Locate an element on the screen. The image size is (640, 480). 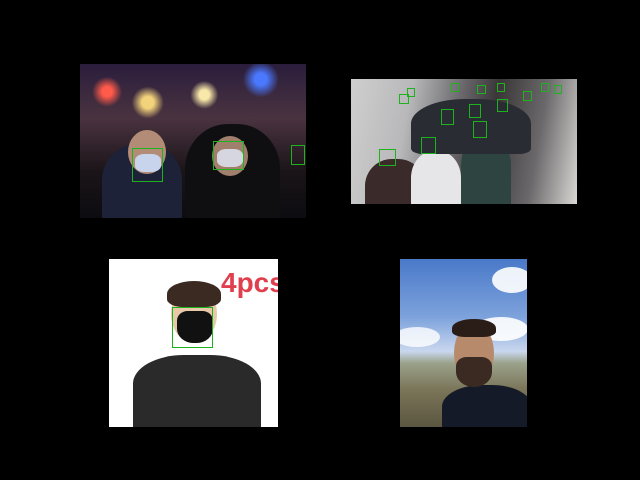
image-panel-selfie is located at coordinates (463, 343).